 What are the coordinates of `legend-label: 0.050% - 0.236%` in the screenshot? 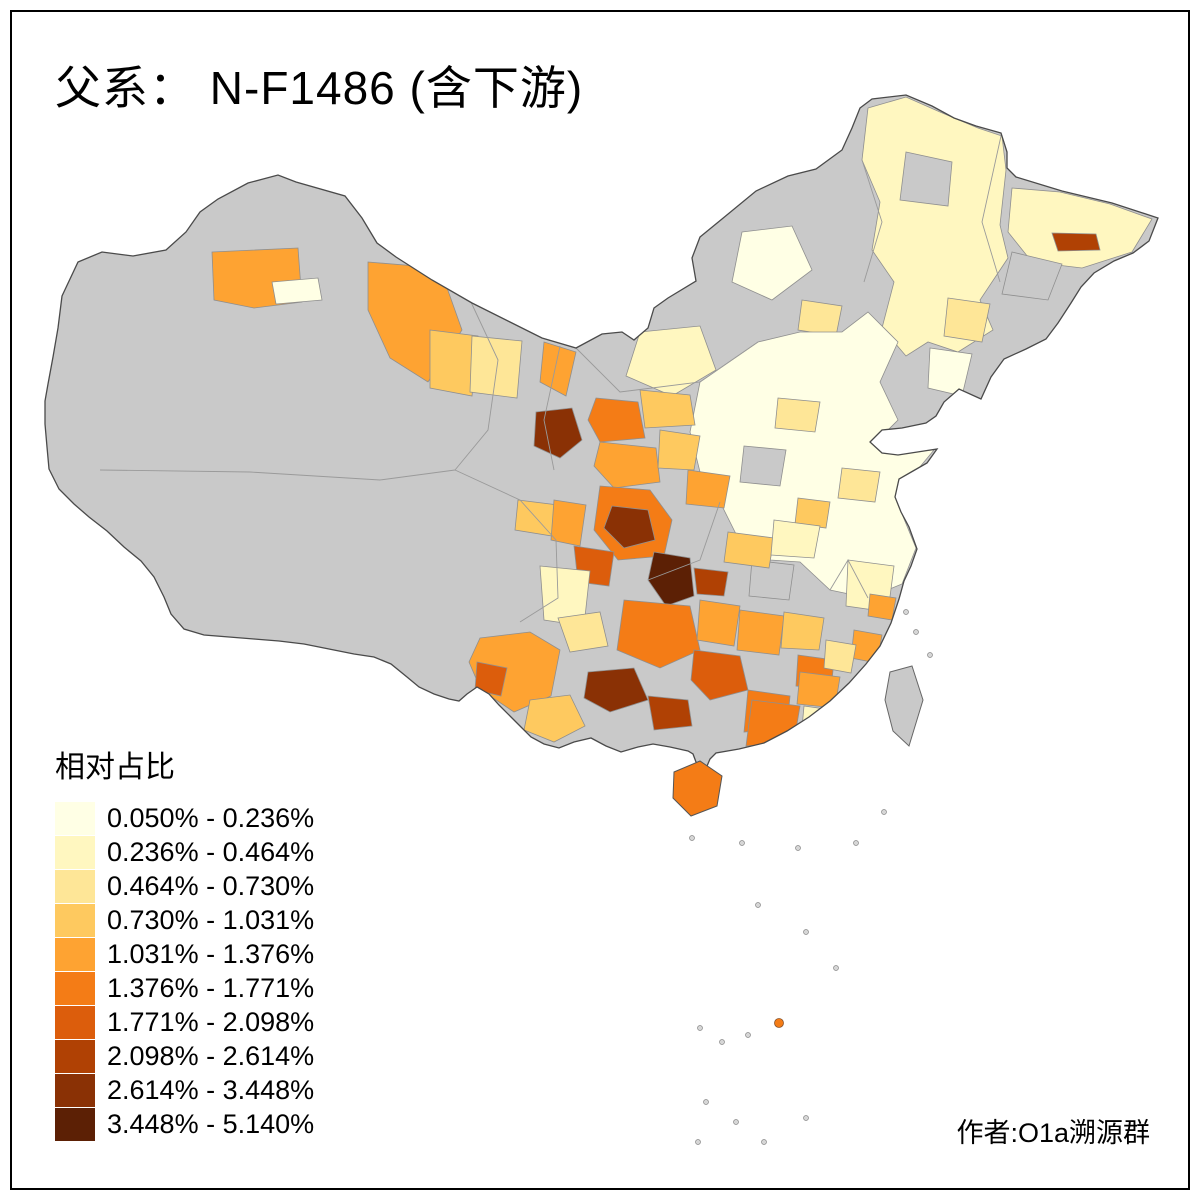 It's located at (211, 818).